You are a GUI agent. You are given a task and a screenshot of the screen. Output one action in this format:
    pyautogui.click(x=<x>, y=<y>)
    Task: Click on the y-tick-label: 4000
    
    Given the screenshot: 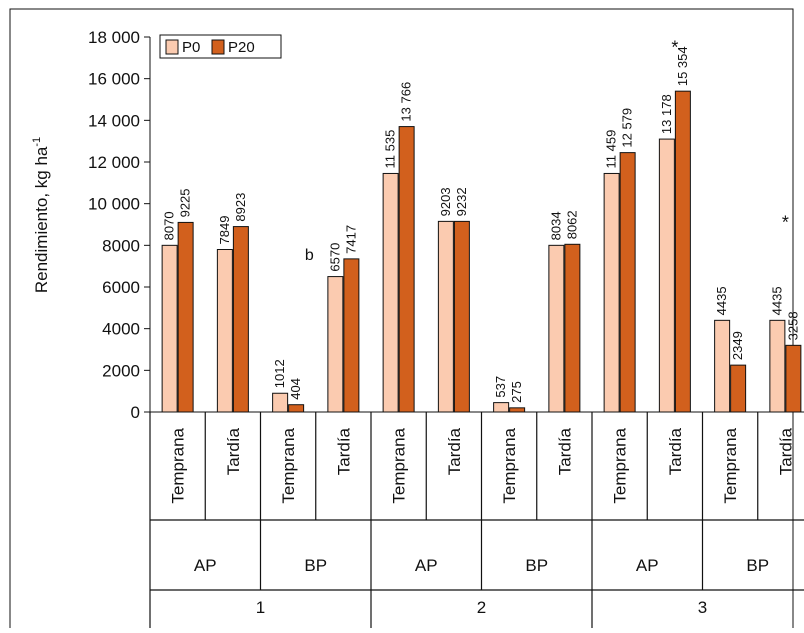 What is the action you would take?
    pyautogui.click(x=121, y=329)
    